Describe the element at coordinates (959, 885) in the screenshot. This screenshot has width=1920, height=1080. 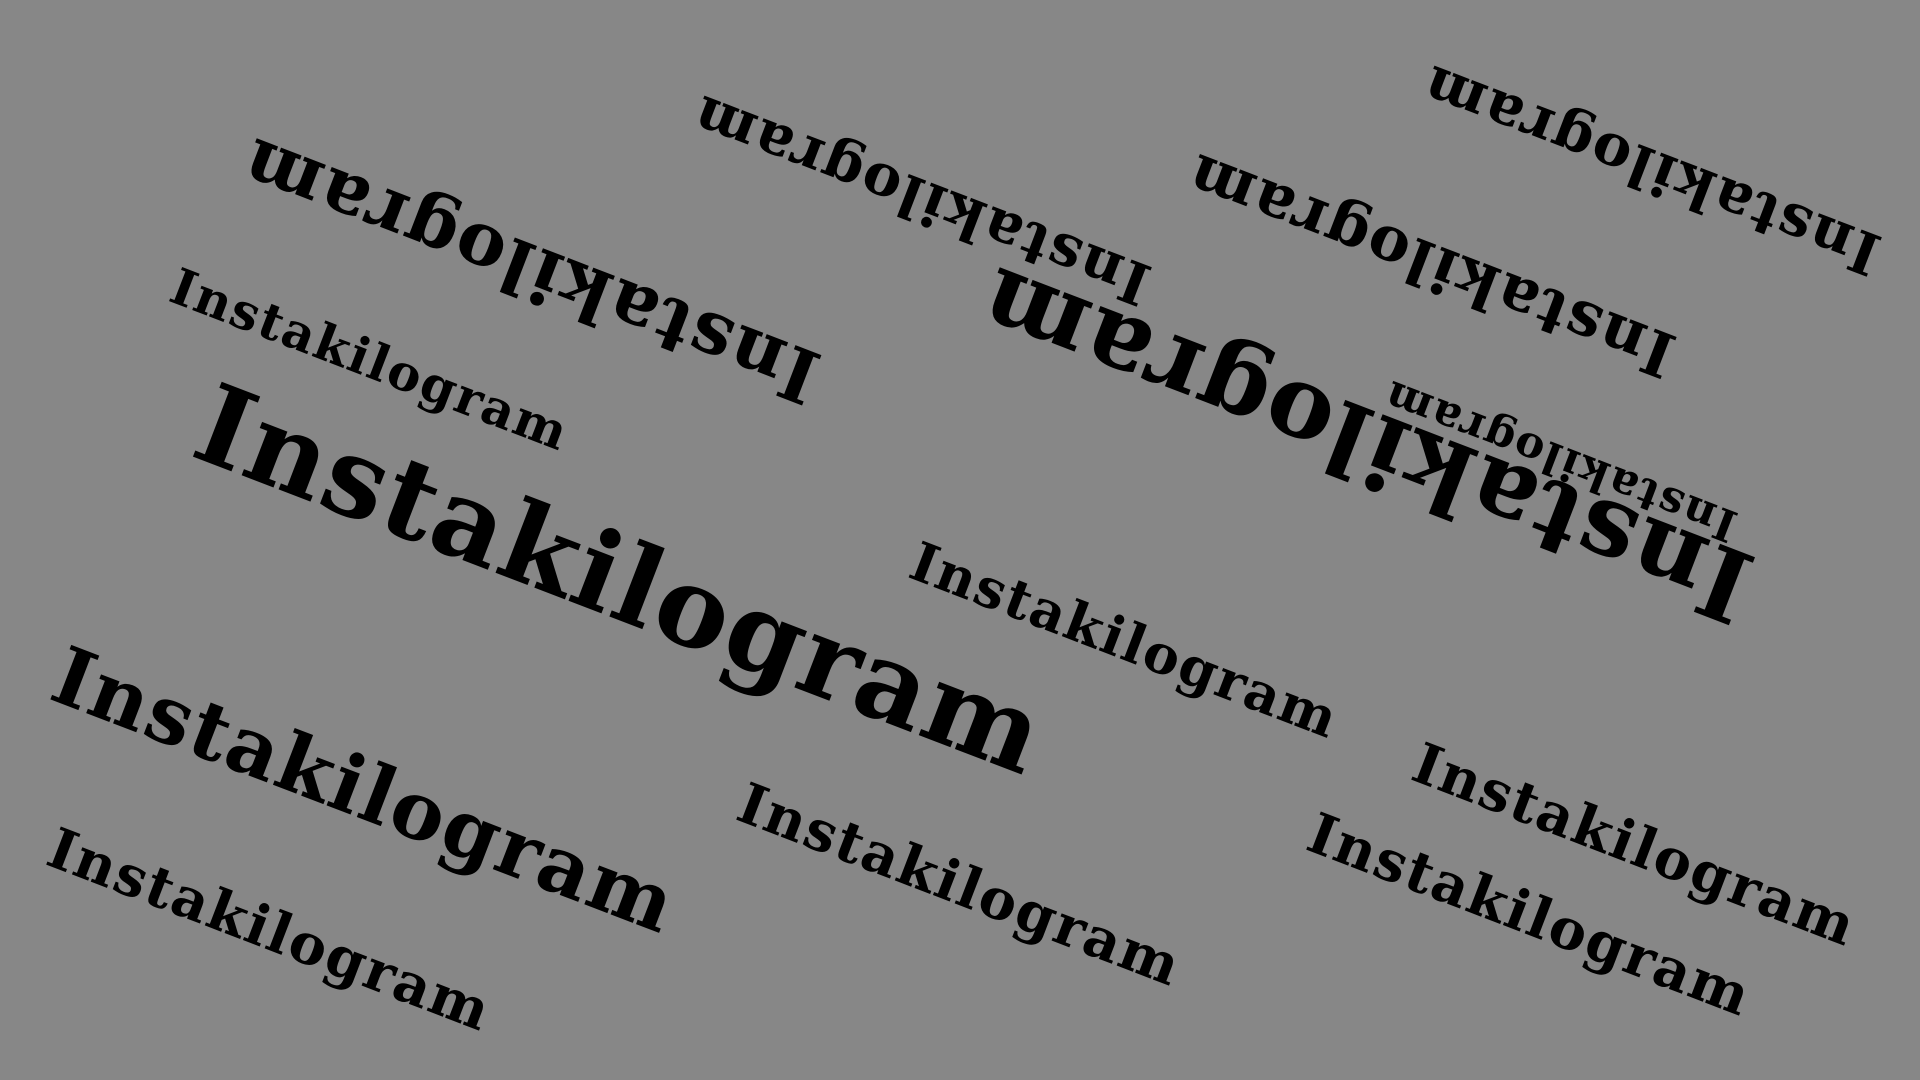
I see `watermark-word: Instakilogram` at that location.